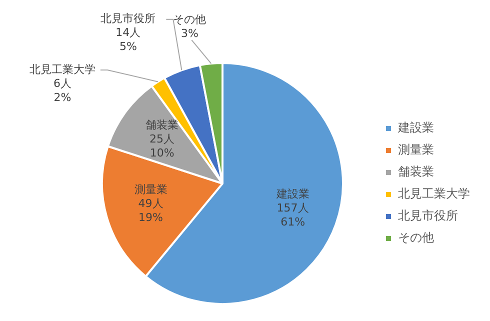 This screenshot has height=321, width=490. Describe the element at coordinates (292, 215) in the screenshot. I see `data-label: 157人 61%` at that location.